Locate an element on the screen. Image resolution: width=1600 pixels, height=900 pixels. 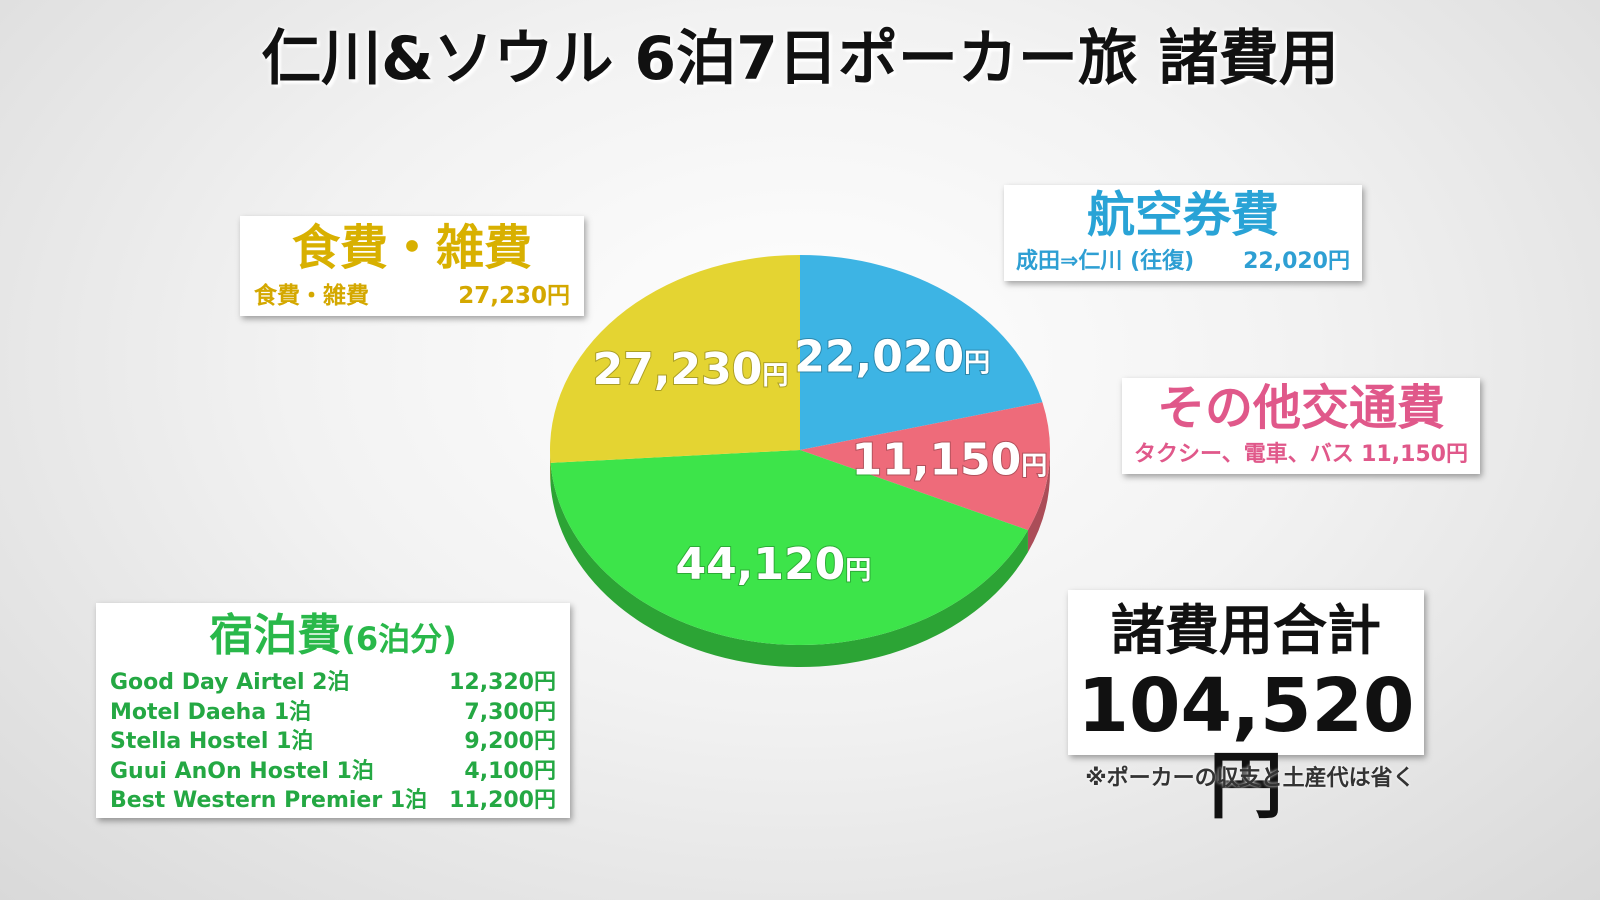
hotel-item-label: Motel Daeha 1泊 is located at coordinates (211, 712).